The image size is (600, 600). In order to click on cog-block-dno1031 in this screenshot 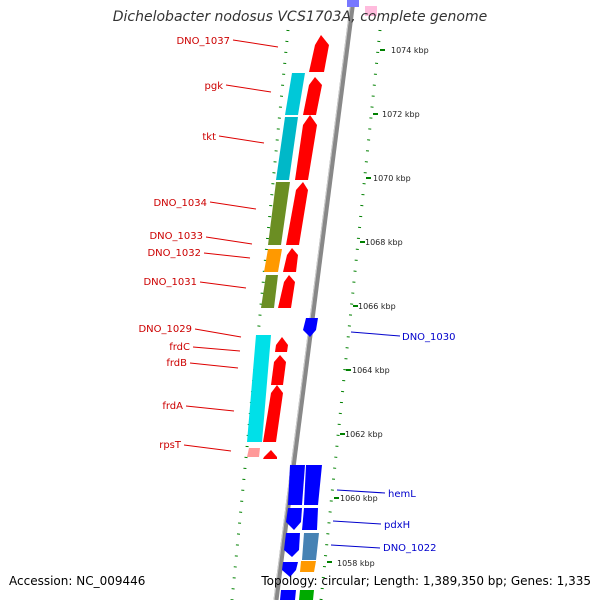, I will do `click(269, 291)`.